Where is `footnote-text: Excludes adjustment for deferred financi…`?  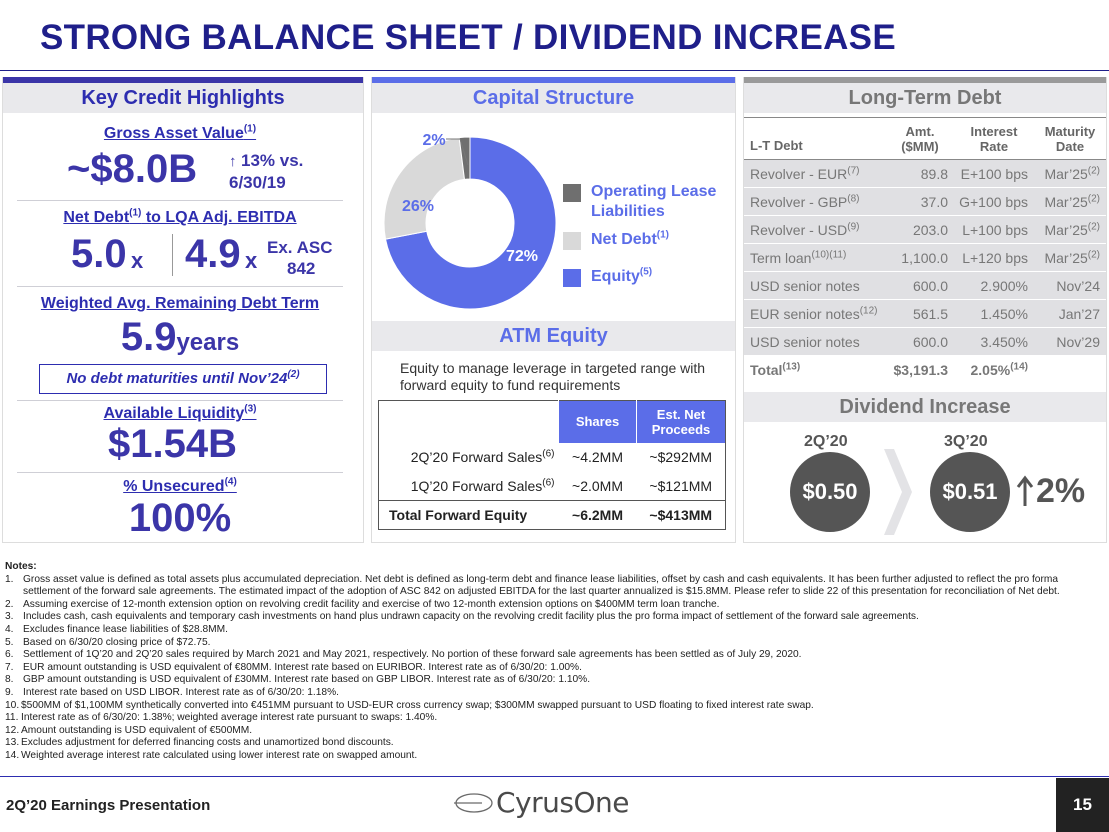
footnote-text: Excludes adjustment for deferred financi… is located at coordinates (207, 743).